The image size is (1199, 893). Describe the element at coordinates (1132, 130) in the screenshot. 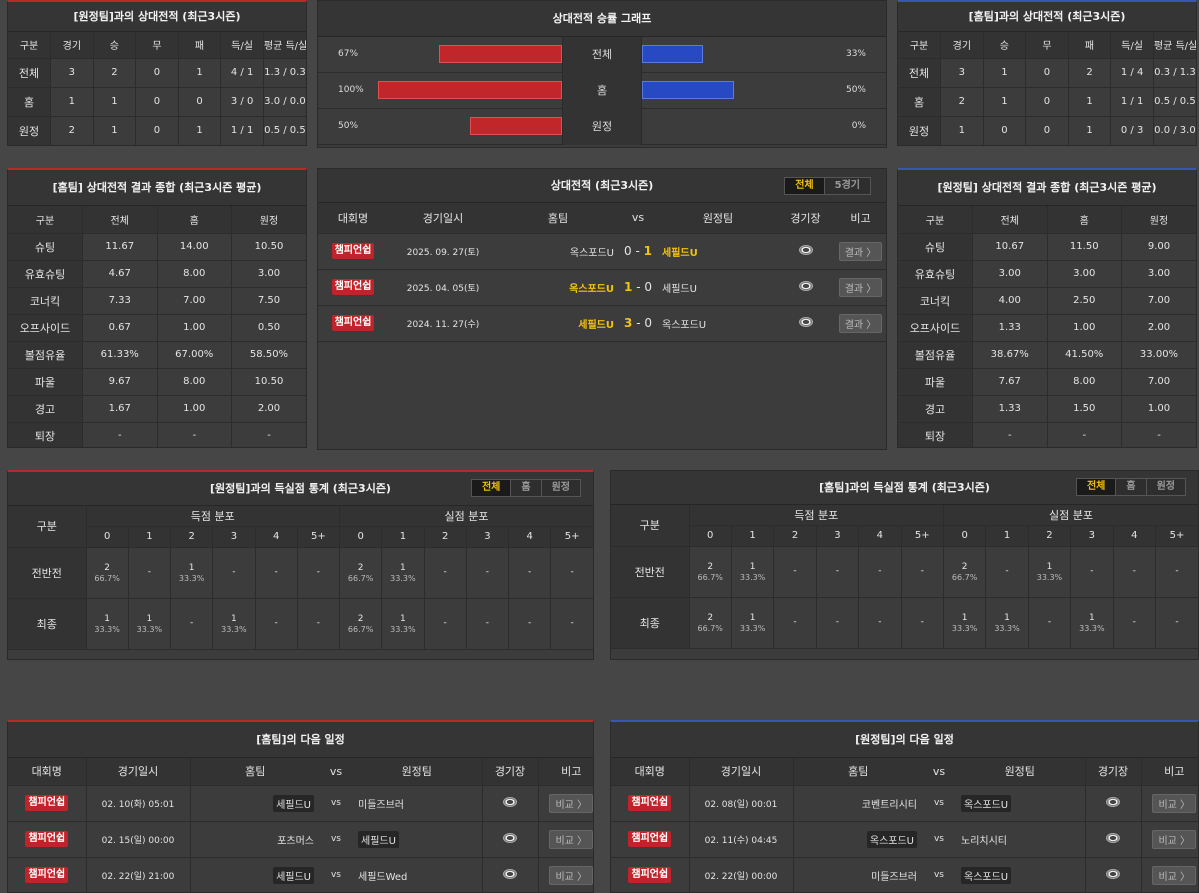

I see `table-cell: 0 / 3` at that location.